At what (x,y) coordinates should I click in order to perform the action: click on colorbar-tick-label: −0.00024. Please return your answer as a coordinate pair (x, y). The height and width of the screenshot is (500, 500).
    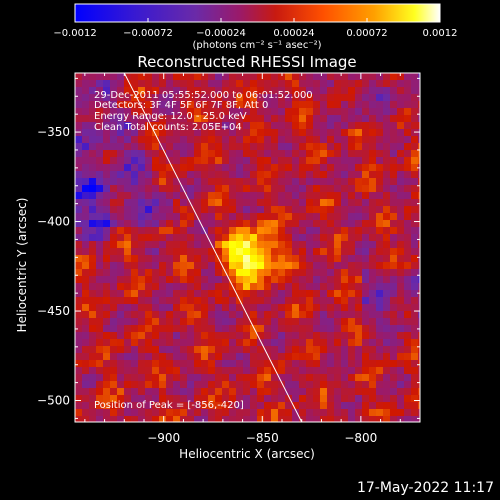
    Looking at the image, I should click on (221, 33).